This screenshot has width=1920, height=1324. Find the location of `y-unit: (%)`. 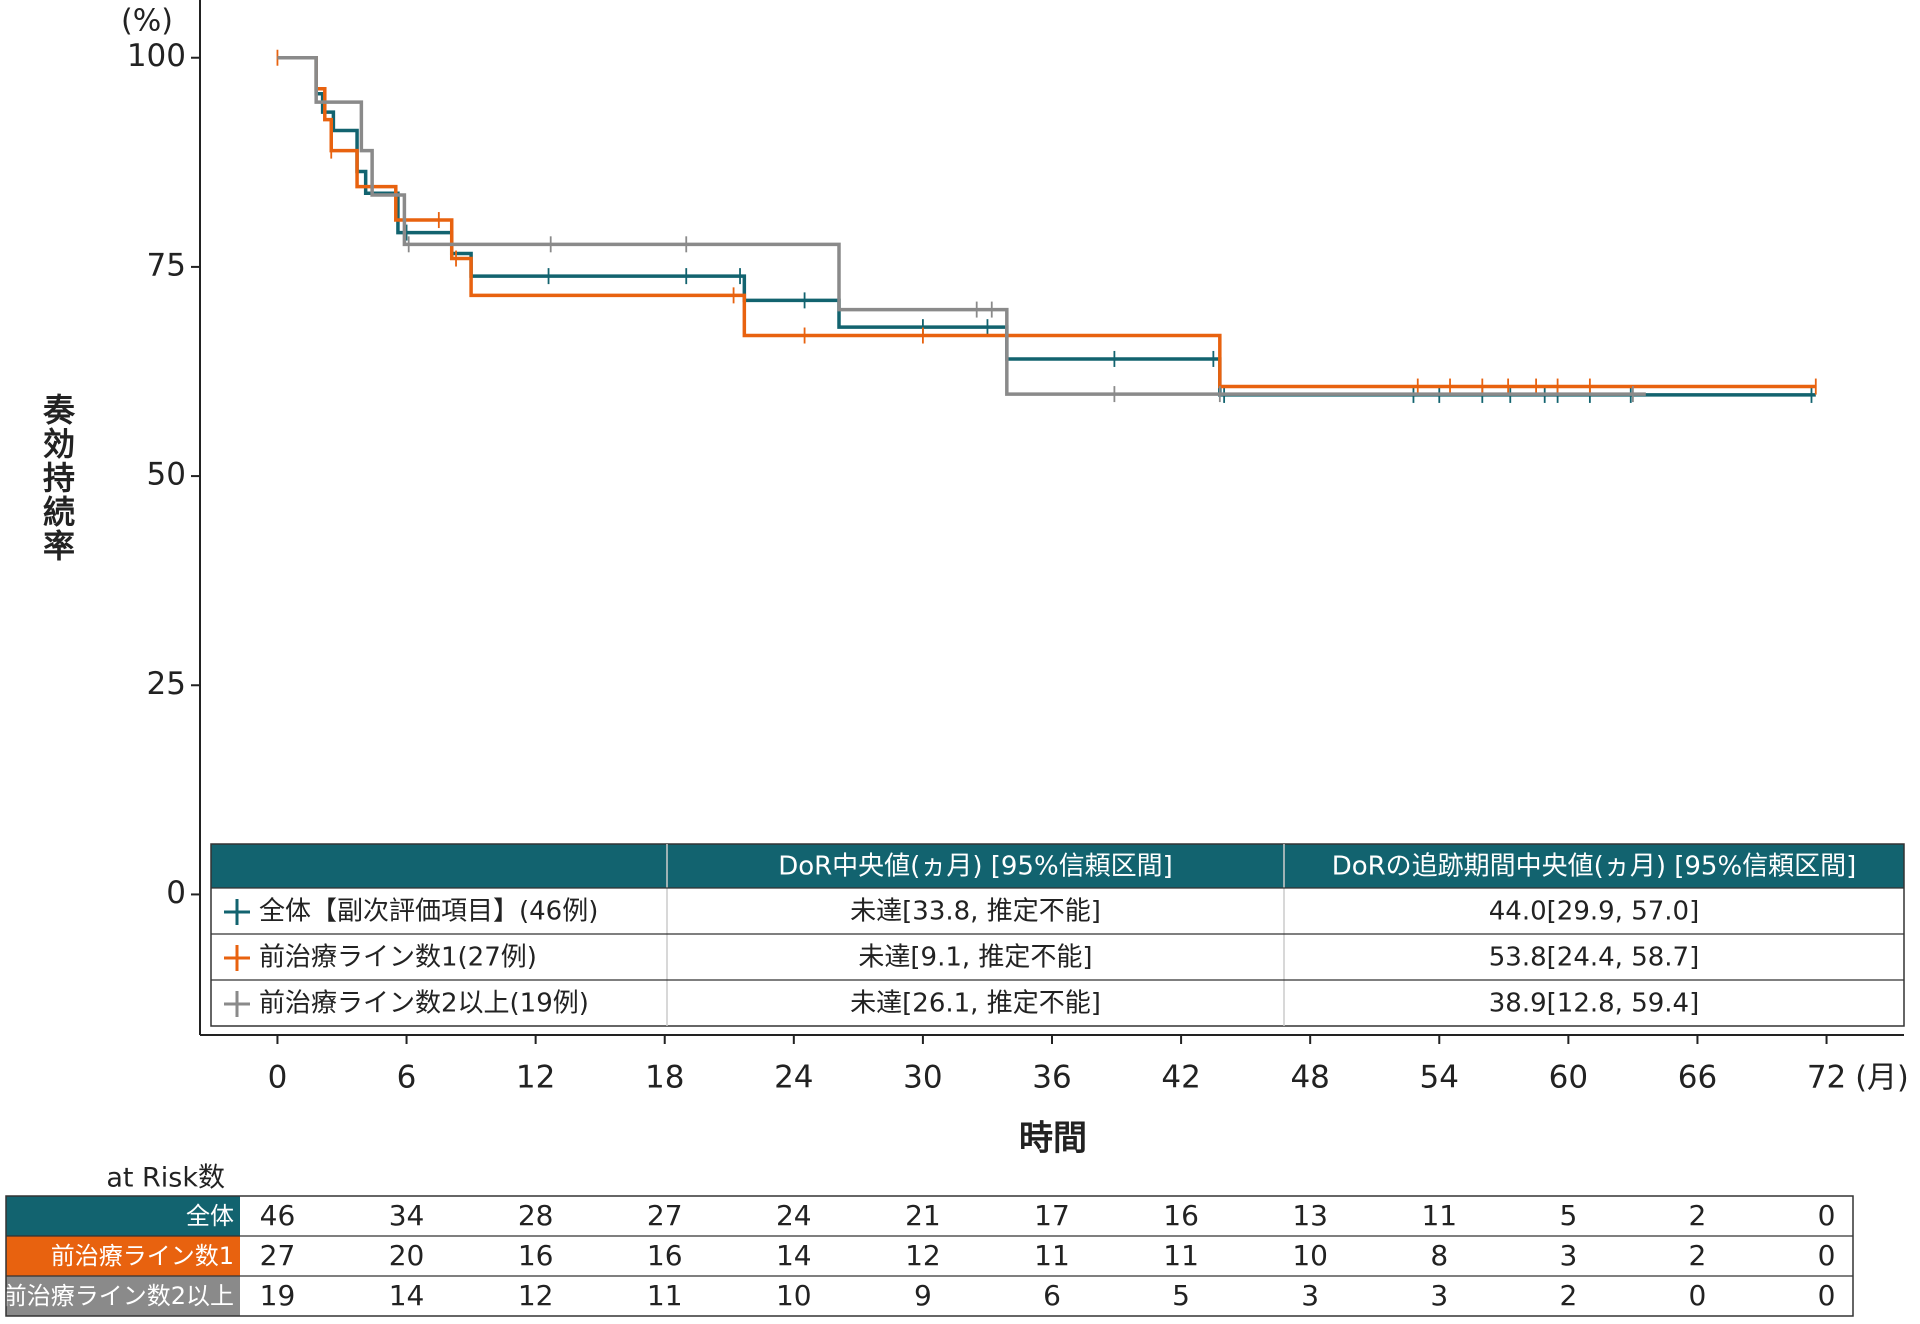

y-unit: (%) is located at coordinates (147, 21).